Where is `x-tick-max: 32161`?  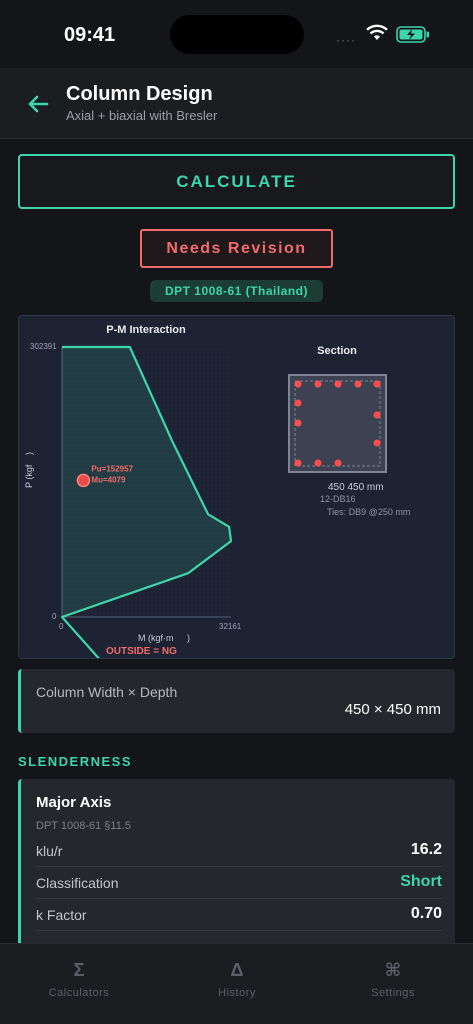 x-tick-max: 32161 is located at coordinates (230, 626).